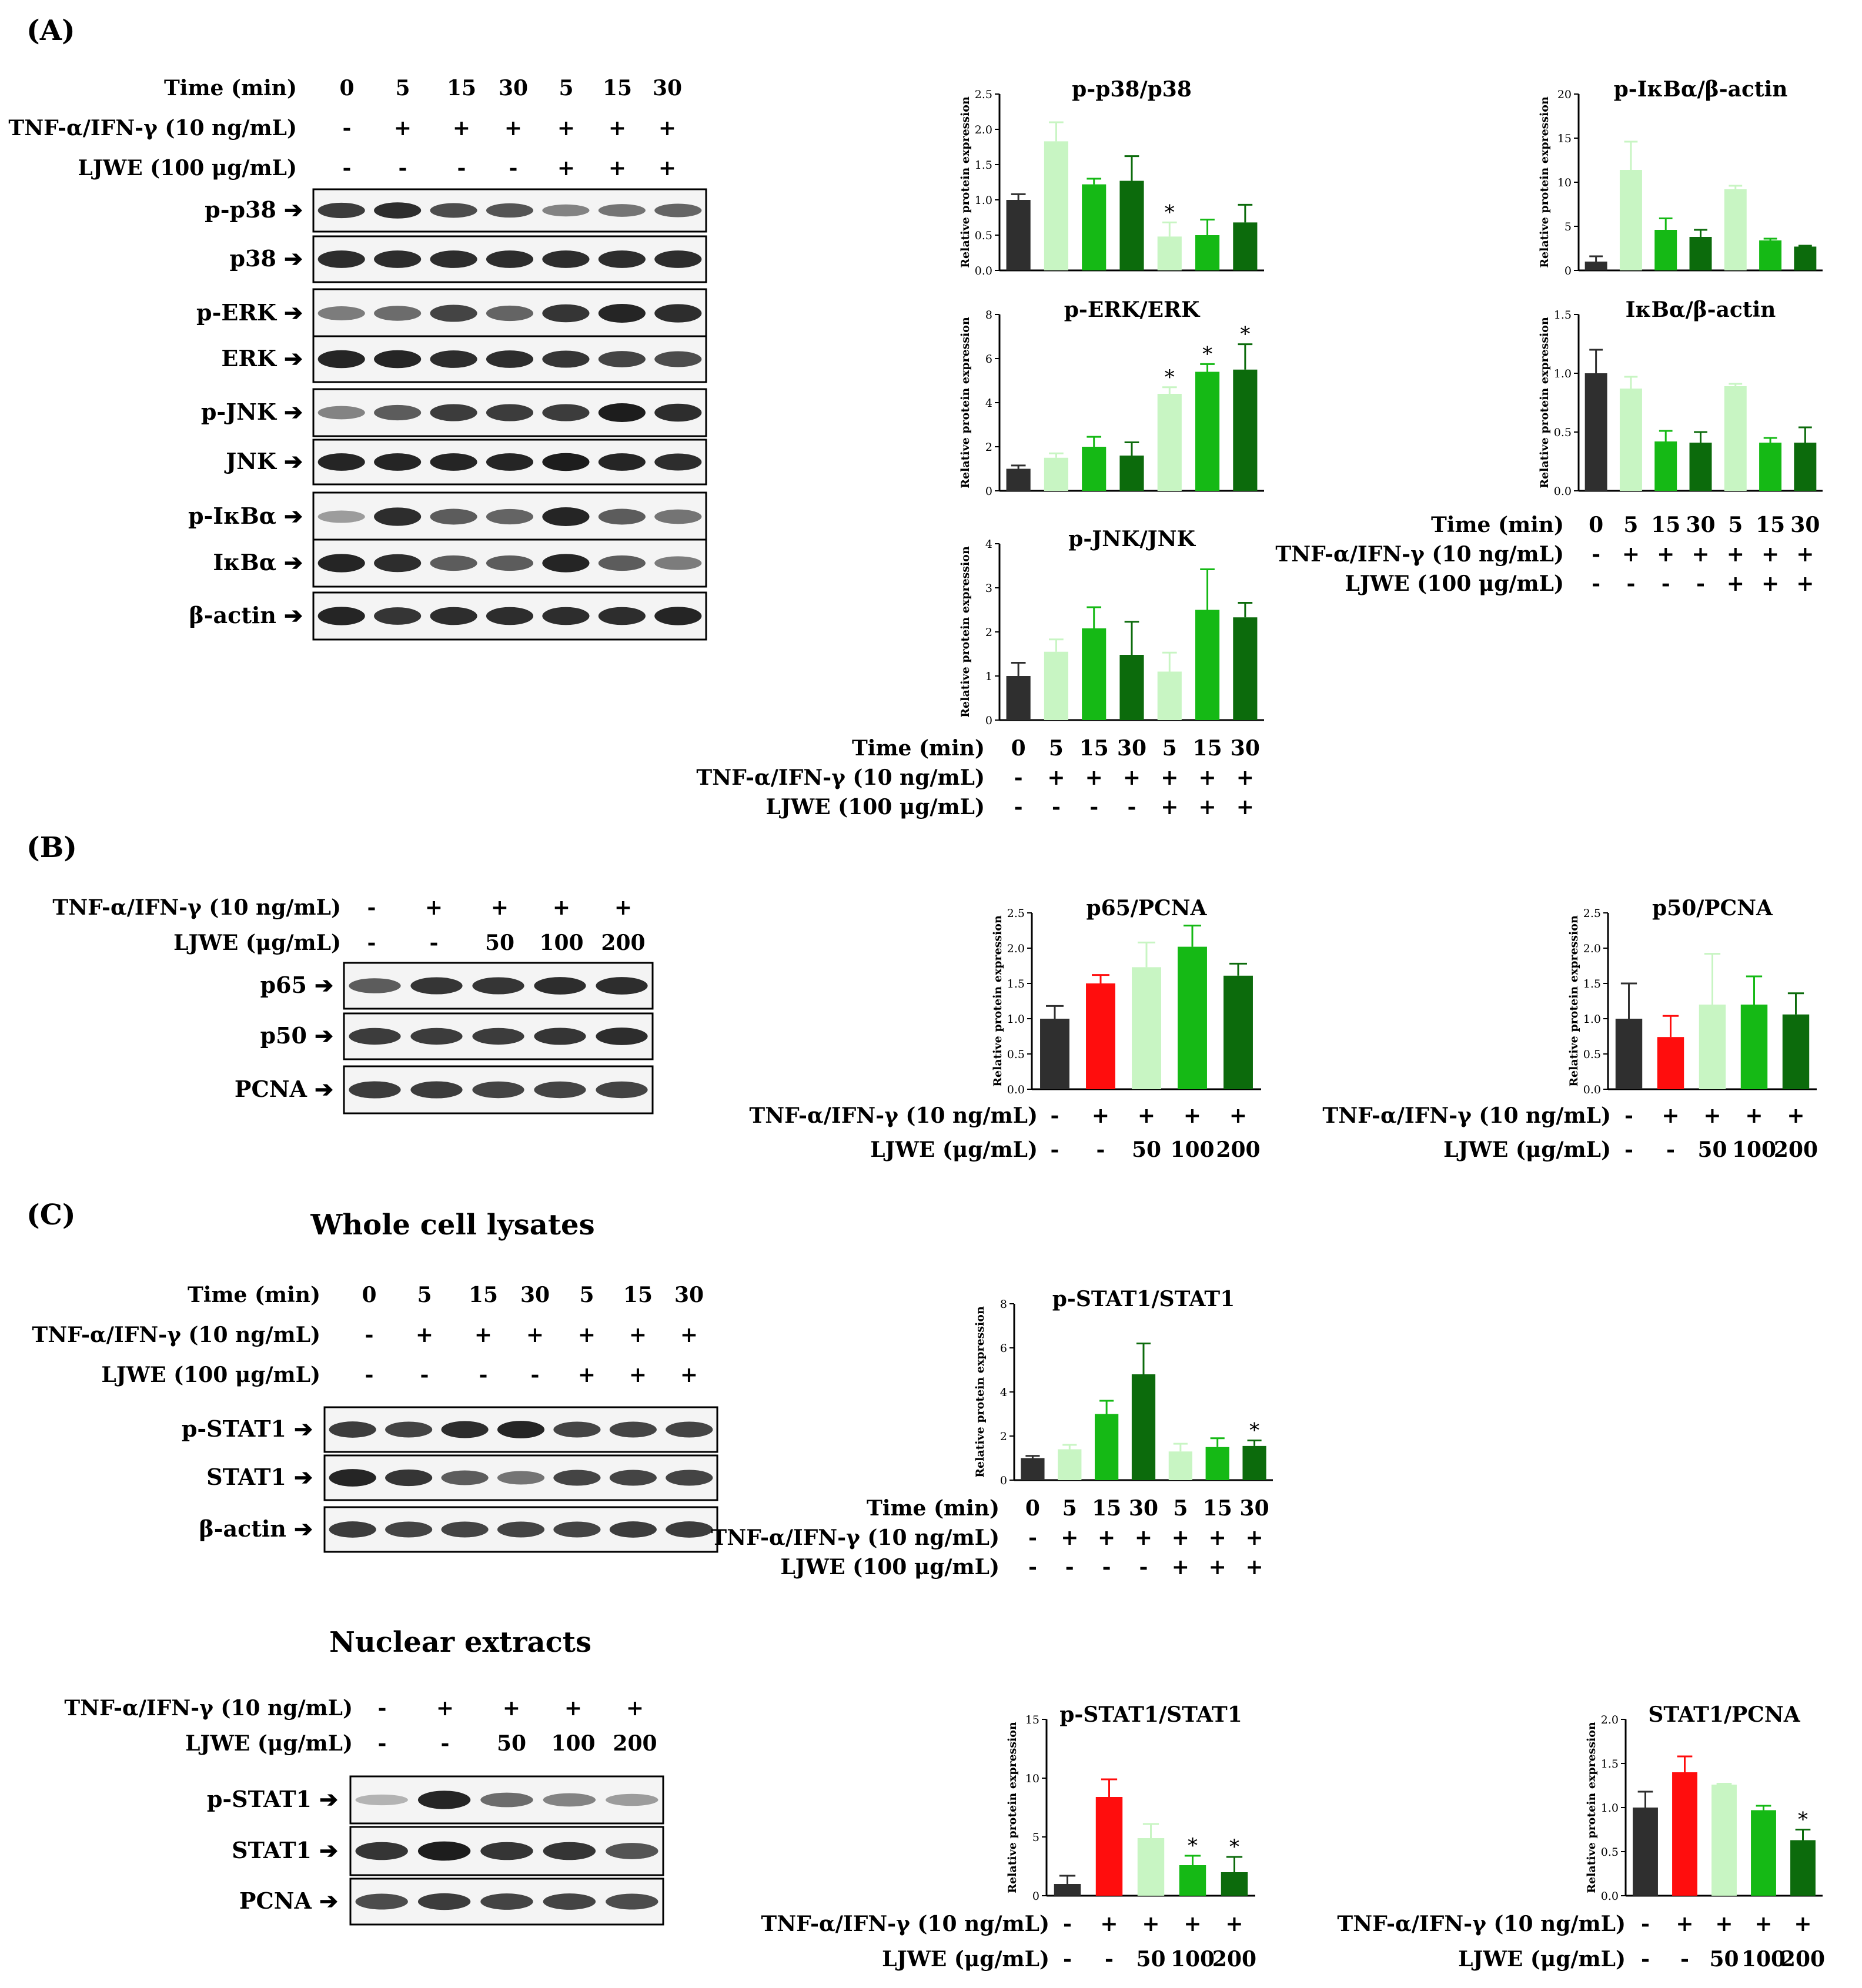  Describe the element at coordinates (1712, 1115) in the screenshot. I see `cond-b-p50-value: +` at that location.